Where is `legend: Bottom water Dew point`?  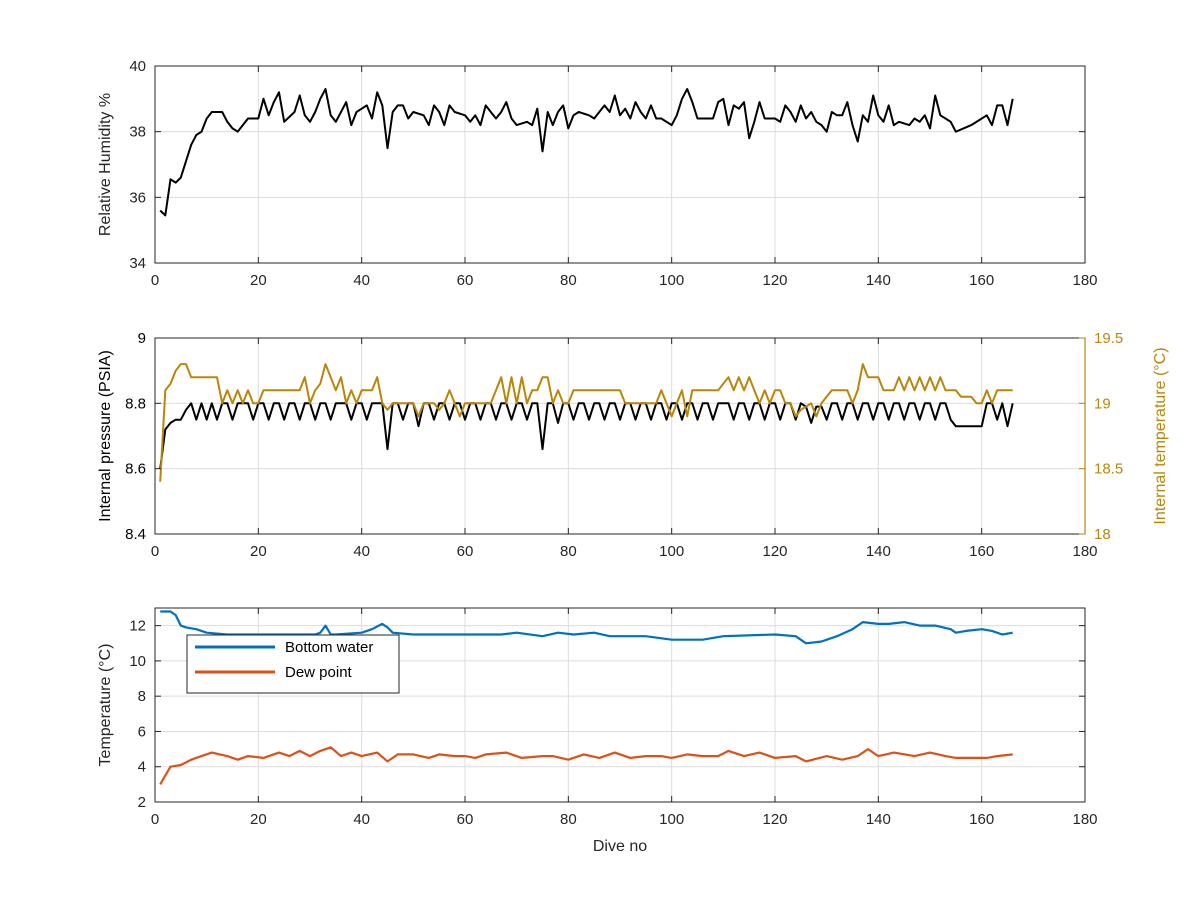 legend: Bottom water Dew point is located at coordinates (293, 664).